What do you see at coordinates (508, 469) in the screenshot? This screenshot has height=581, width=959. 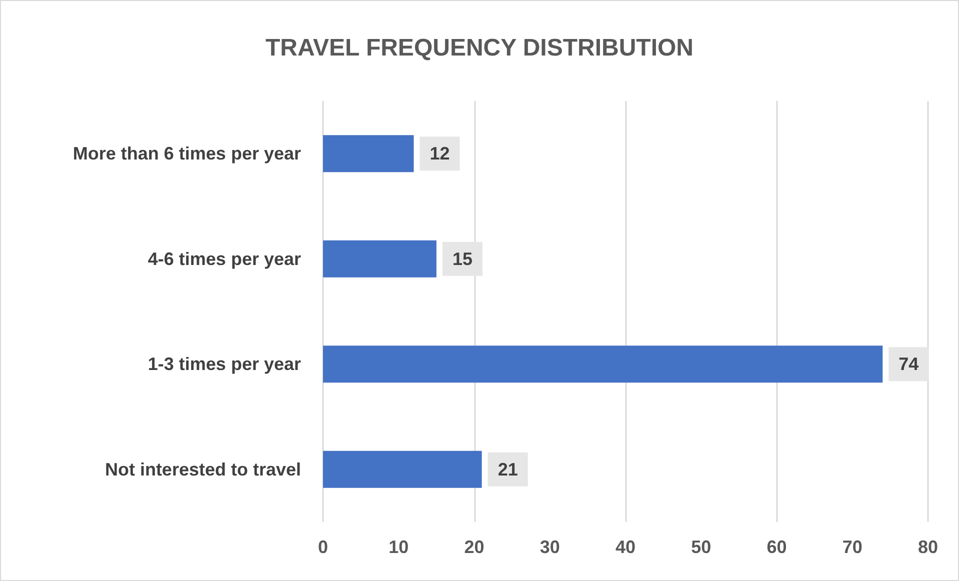 I see `data-label: 21` at bounding box center [508, 469].